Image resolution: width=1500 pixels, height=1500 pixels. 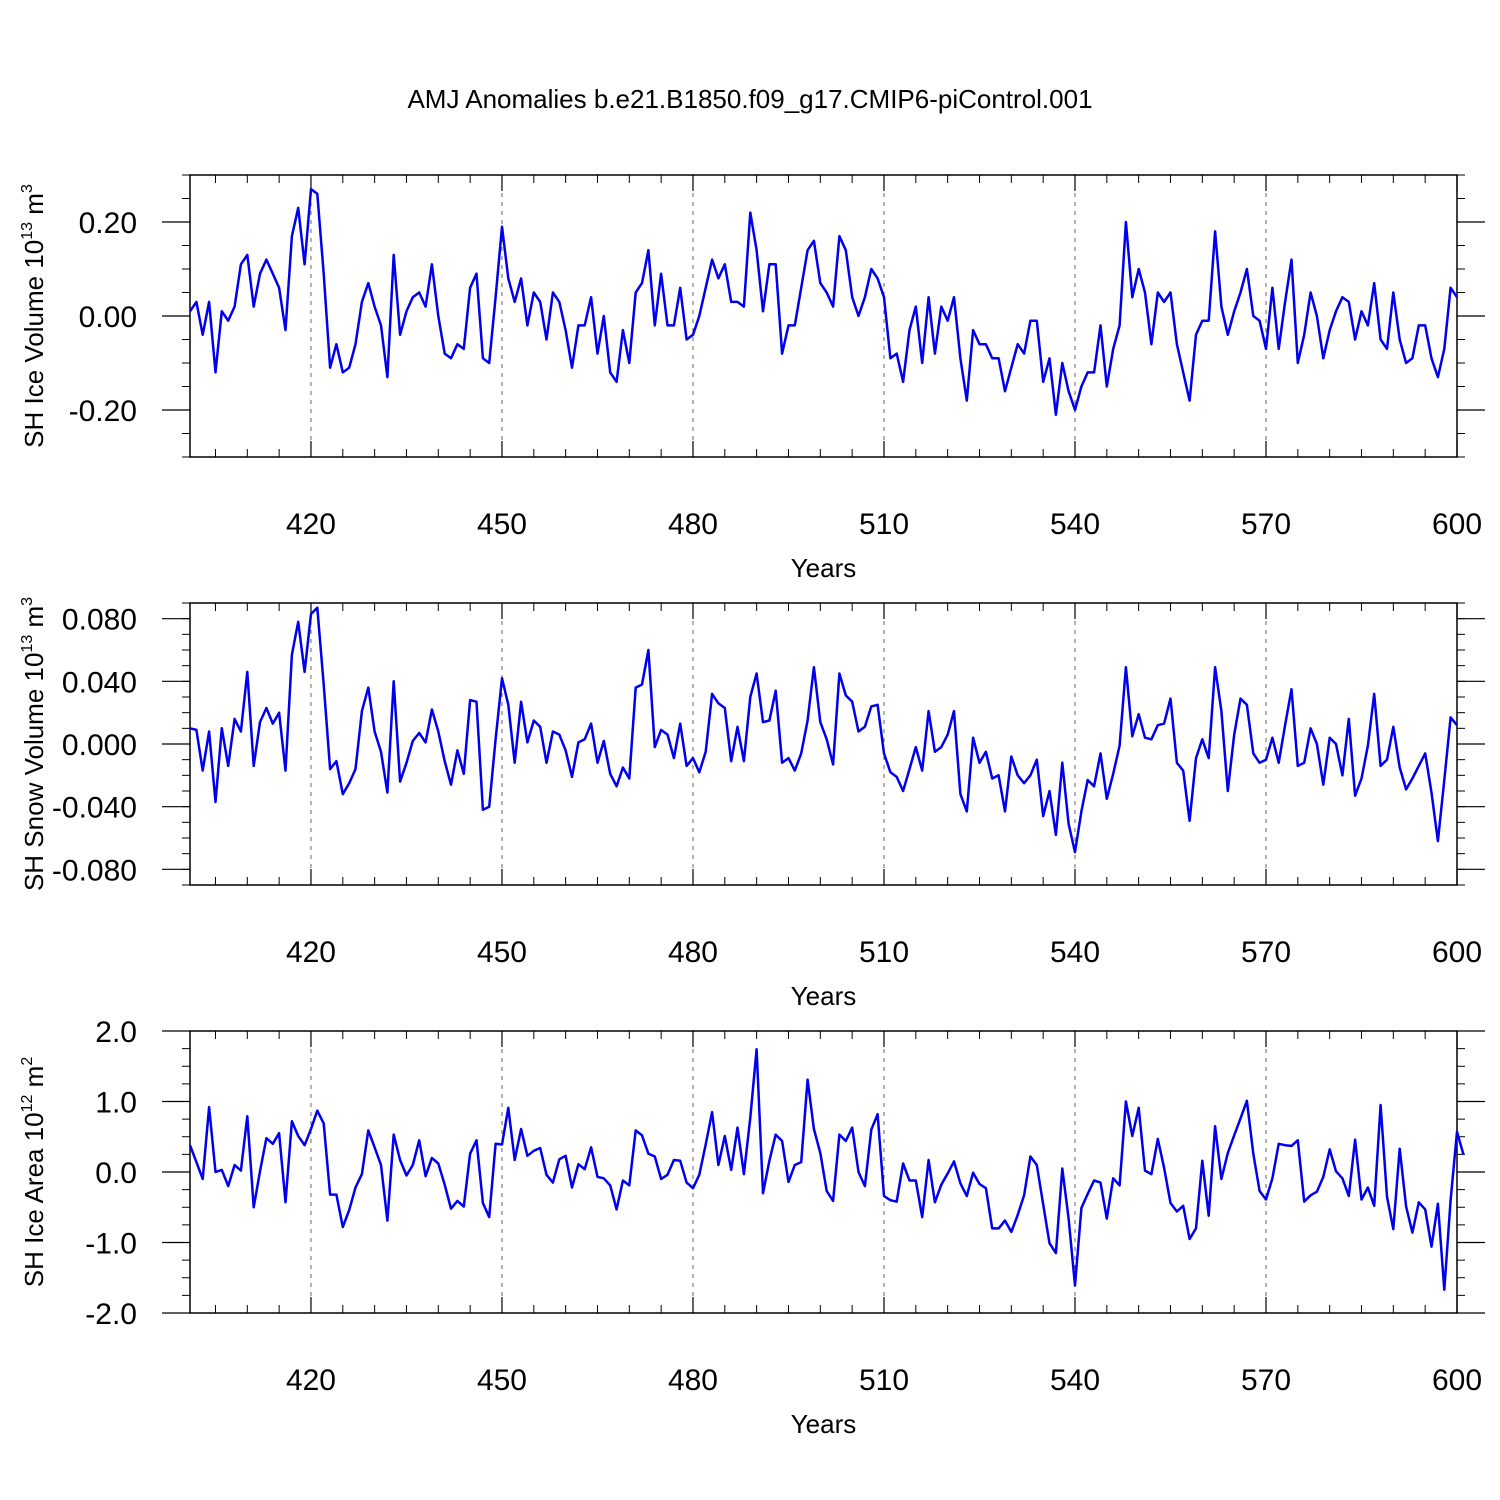 I want to click on y-tick-label: 0.040, so click(x=99, y=682).